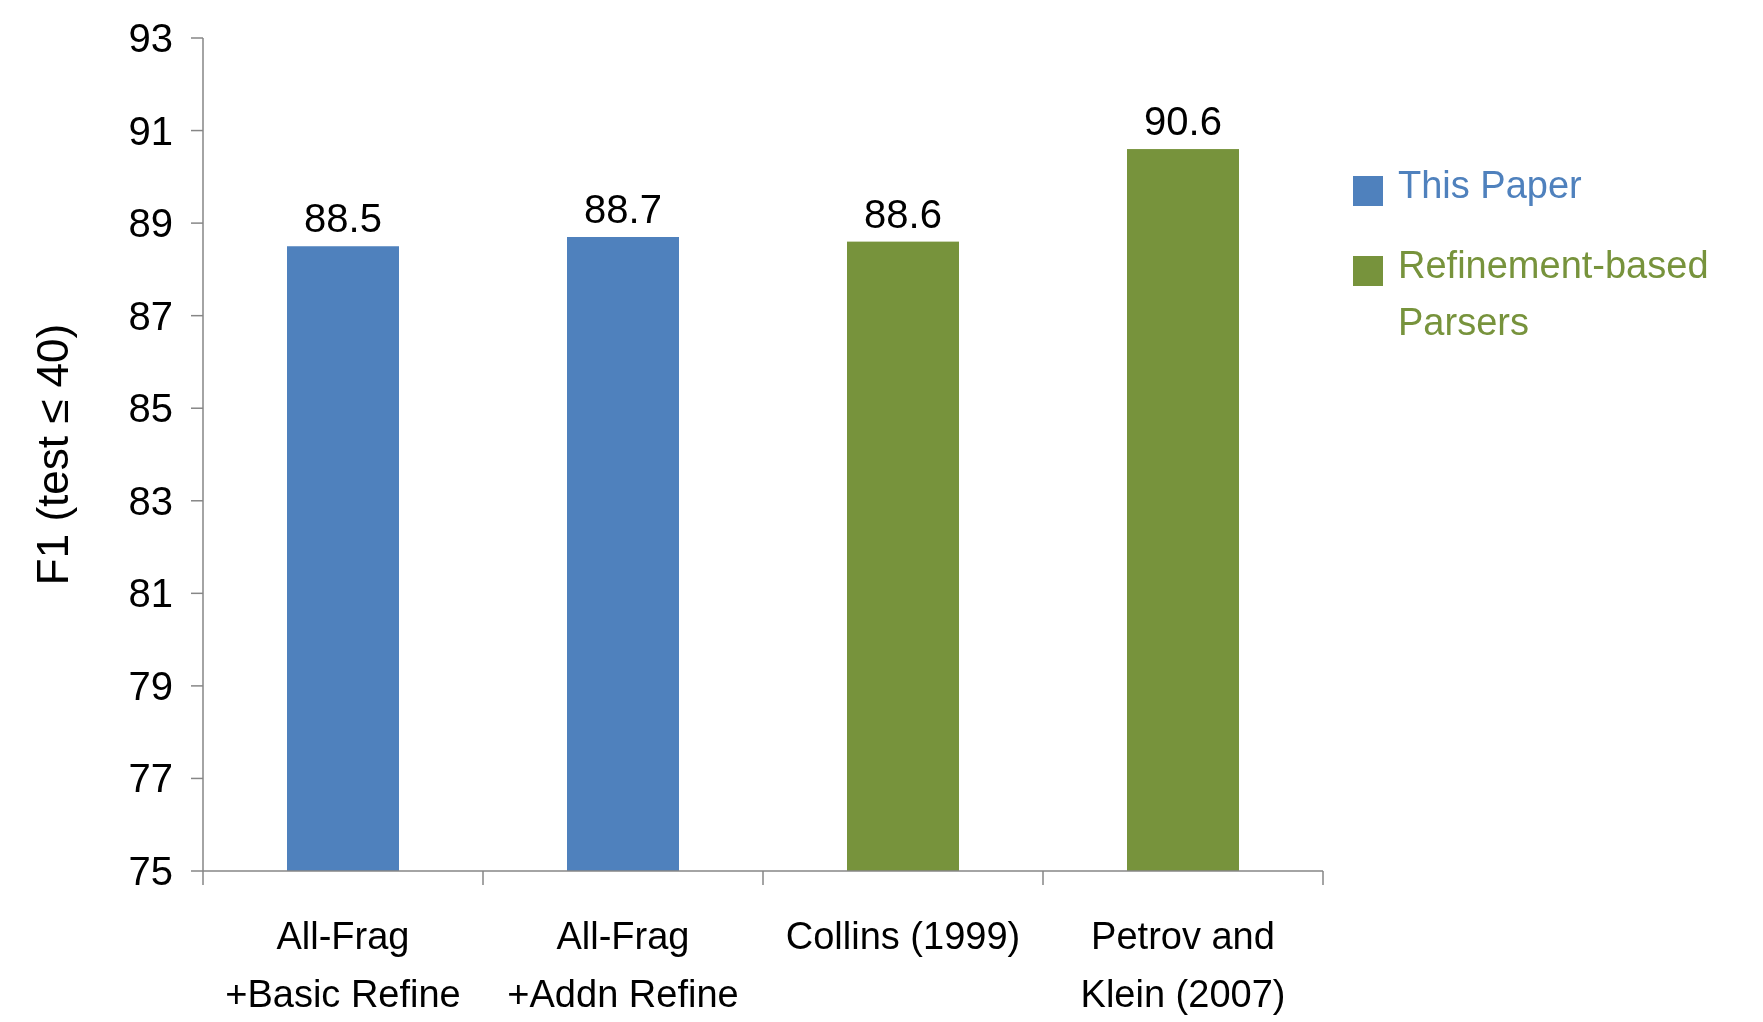  What do you see at coordinates (150, 593) in the screenshot?
I see `y-tick-label: 81` at bounding box center [150, 593].